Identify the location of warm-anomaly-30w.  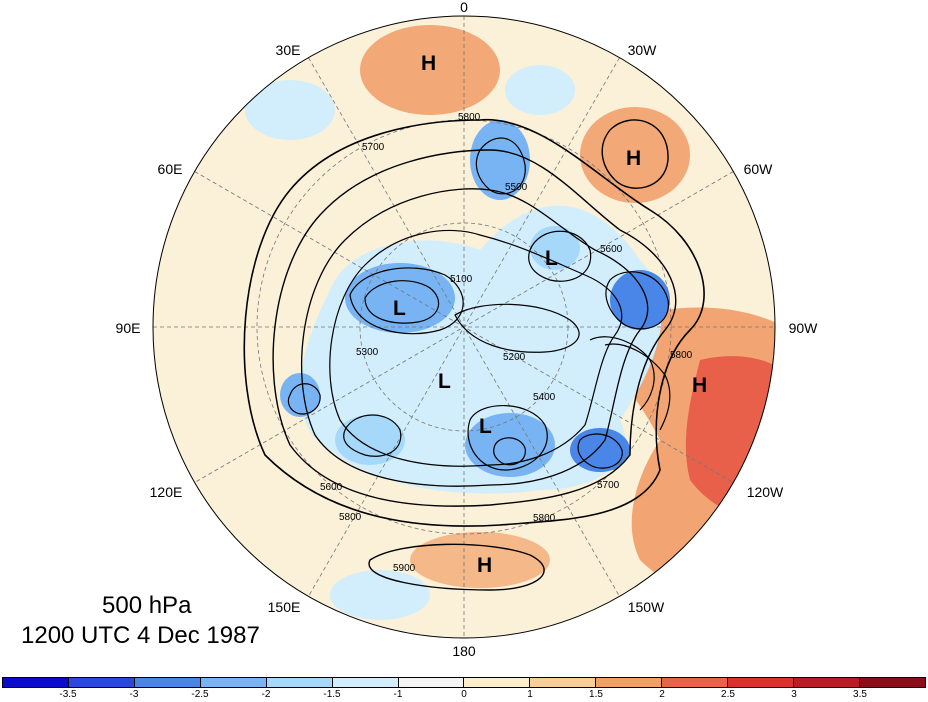
(635, 155).